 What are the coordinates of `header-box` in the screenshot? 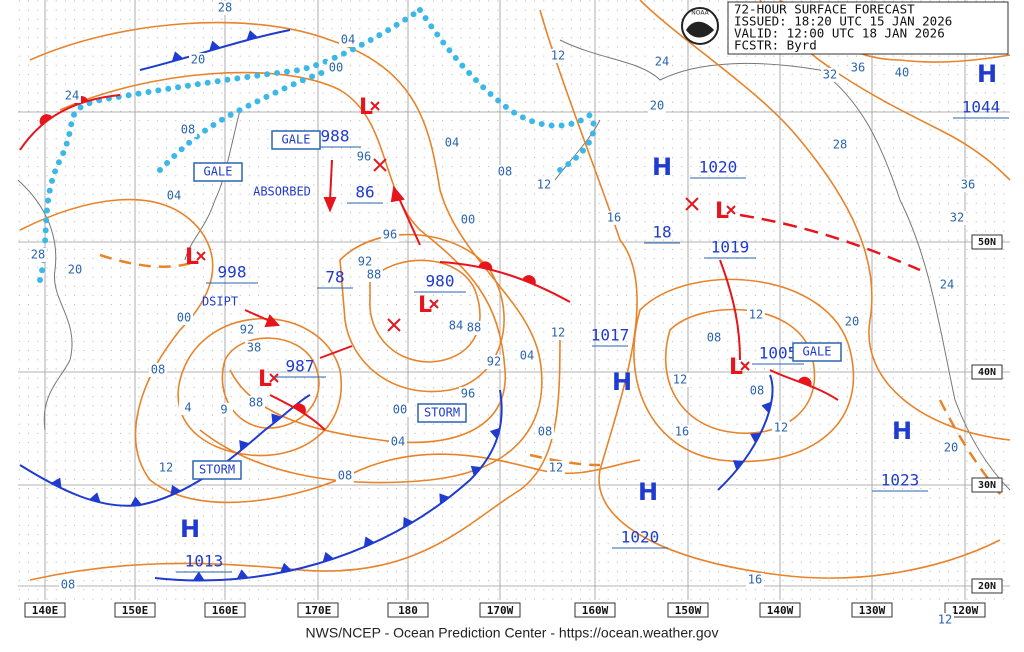 It's located at (868, 28).